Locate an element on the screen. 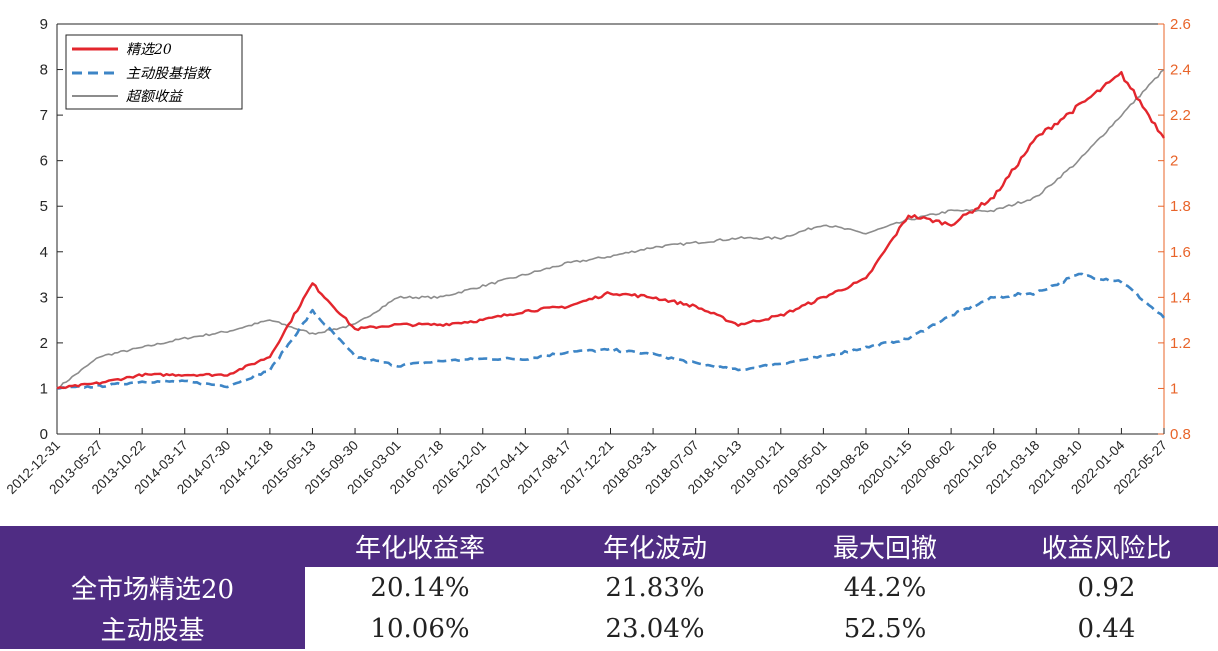 This screenshot has height=651, width=1218. table-row: 主动股基 10.06% 23.04% 52.5% 0.44 is located at coordinates (609, 628).